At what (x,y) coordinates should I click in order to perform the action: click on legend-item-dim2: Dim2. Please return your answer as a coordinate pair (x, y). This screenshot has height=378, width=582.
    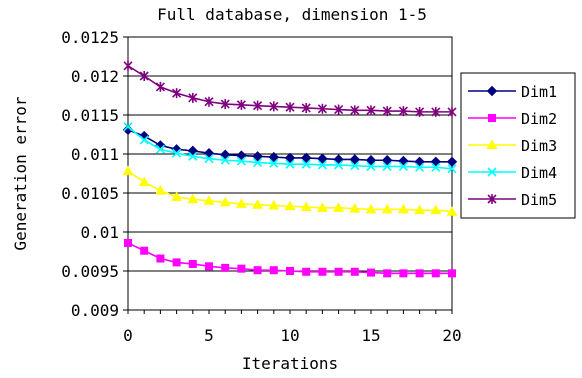
    Looking at the image, I should click on (512, 119).